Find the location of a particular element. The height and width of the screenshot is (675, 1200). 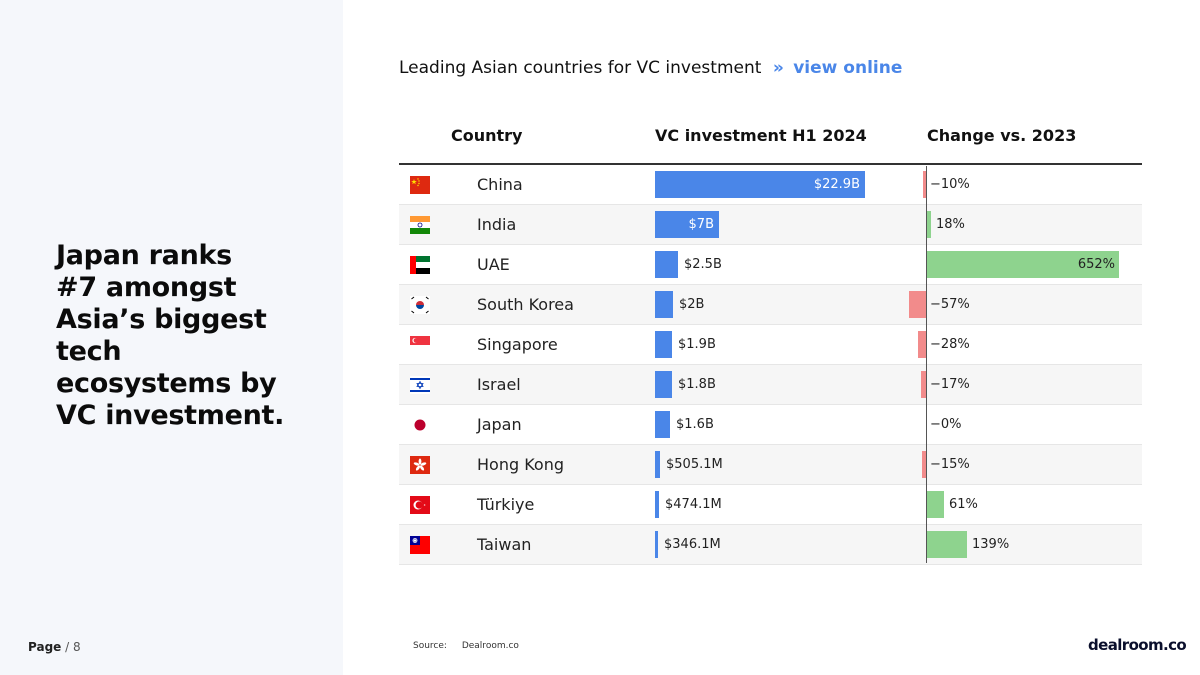

column-header-change: Change vs. 2023 is located at coordinates (1002, 135).